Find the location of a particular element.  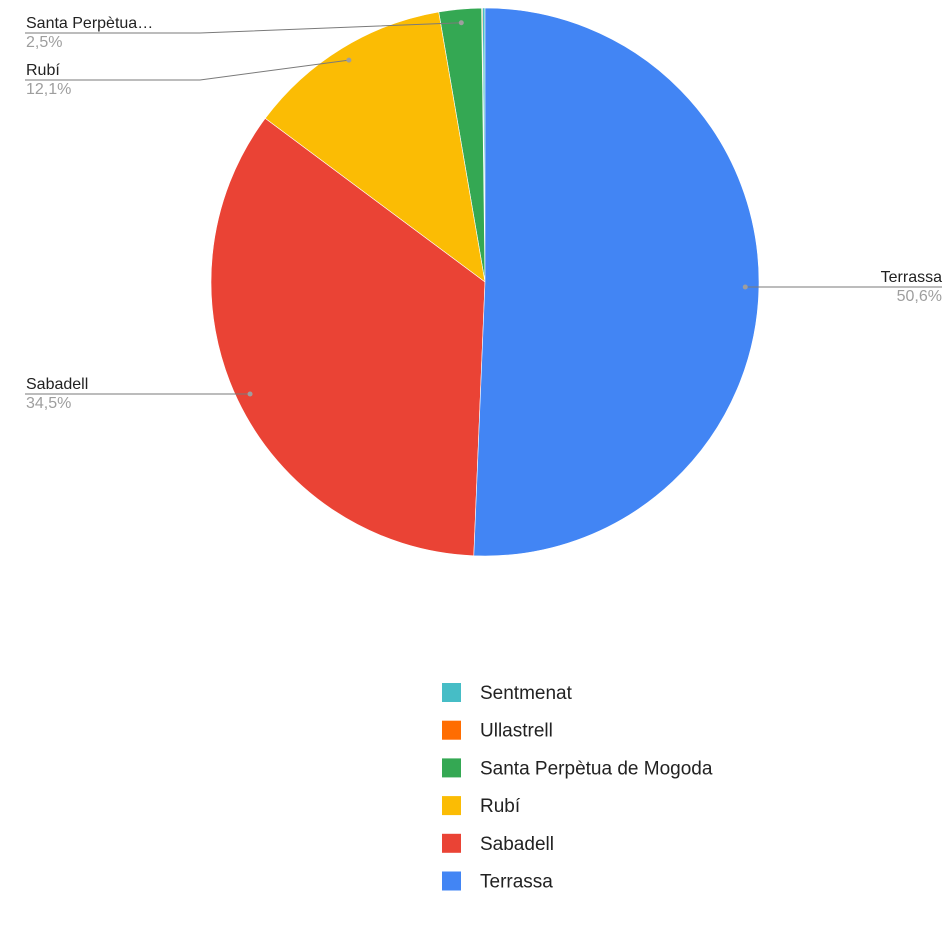

legend-item-sentmenat: Sentmenat is located at coordinates (507, 693).